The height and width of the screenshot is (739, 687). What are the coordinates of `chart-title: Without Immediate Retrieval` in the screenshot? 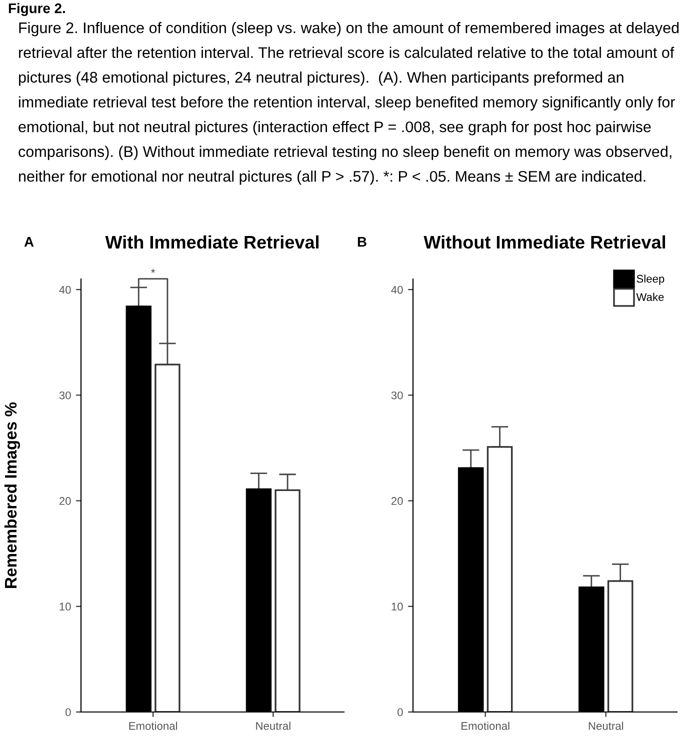 It's located at (545, 242).